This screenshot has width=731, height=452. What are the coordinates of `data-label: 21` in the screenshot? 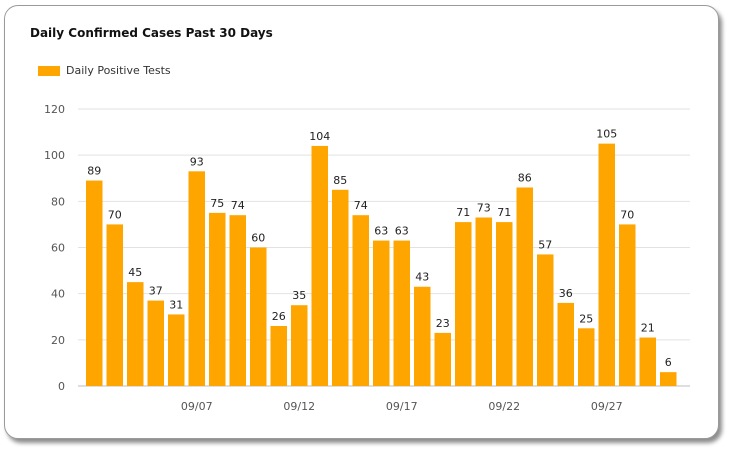 It's located at (648, 328).